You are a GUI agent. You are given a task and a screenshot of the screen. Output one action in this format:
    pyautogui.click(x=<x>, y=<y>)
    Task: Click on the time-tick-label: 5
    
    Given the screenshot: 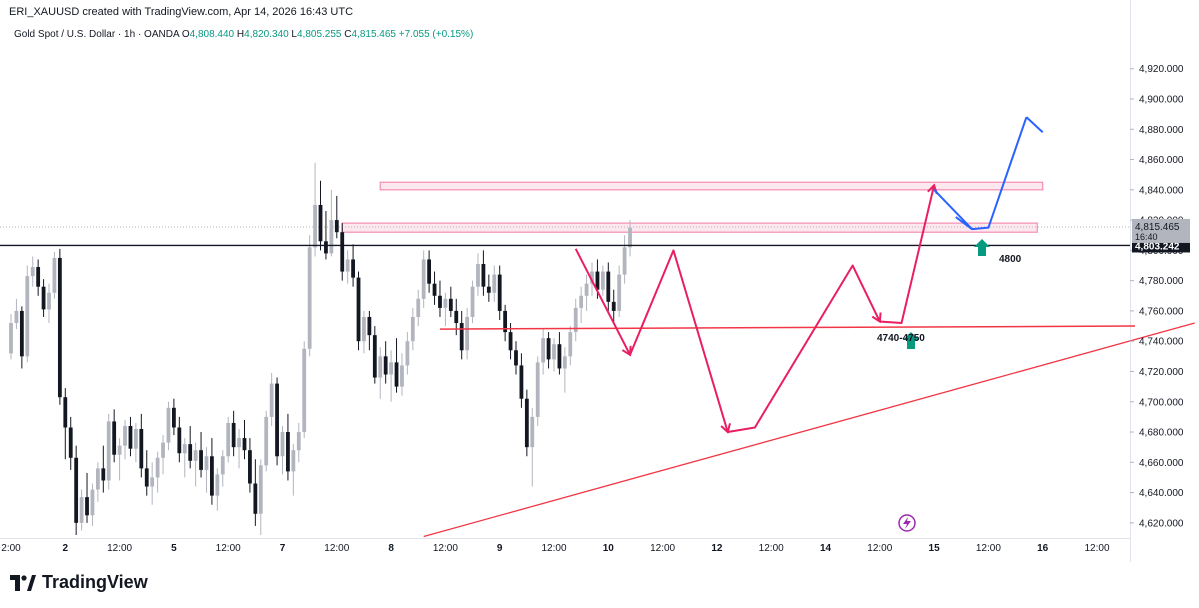 What is the action you would take?
    pyautogui.click(x=174, y=548)
    